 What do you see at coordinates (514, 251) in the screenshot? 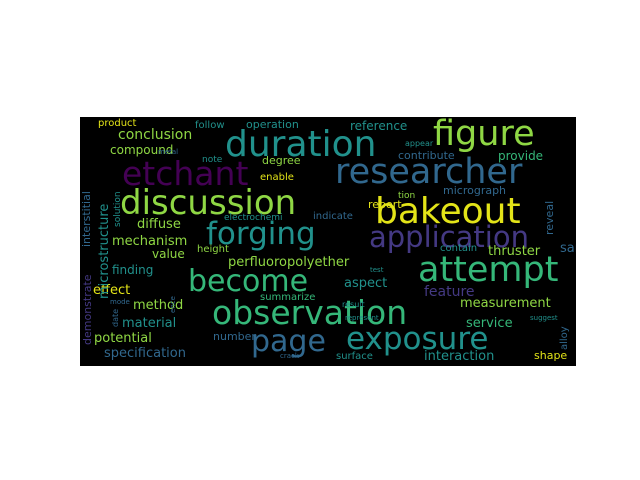
I see `word: thruster` at bounding box center [514, 251].